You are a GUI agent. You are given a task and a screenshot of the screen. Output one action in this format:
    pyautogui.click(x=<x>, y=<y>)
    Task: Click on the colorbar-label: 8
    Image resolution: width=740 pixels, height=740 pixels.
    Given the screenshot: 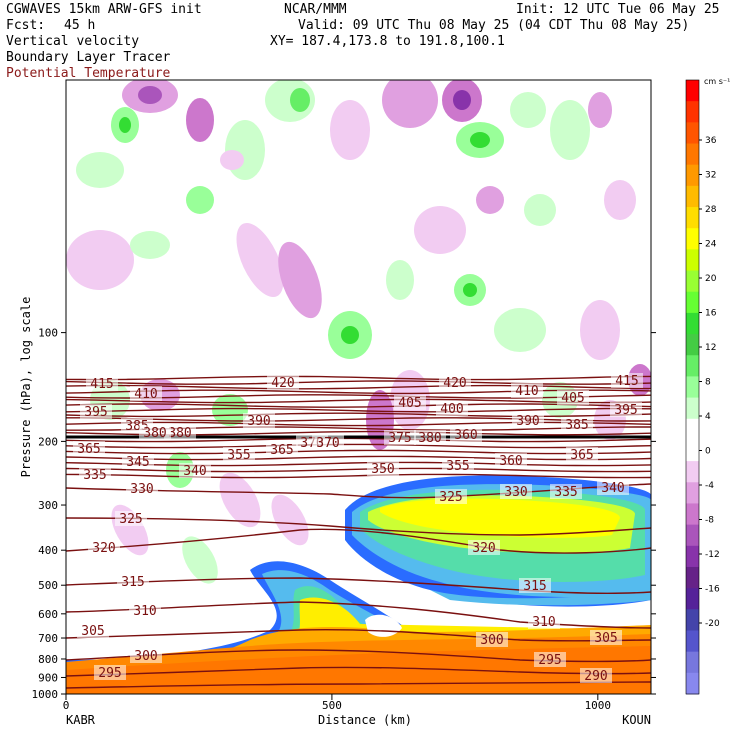 What is the action you would take?
    pyautogui.click(x=708, y=383)
    